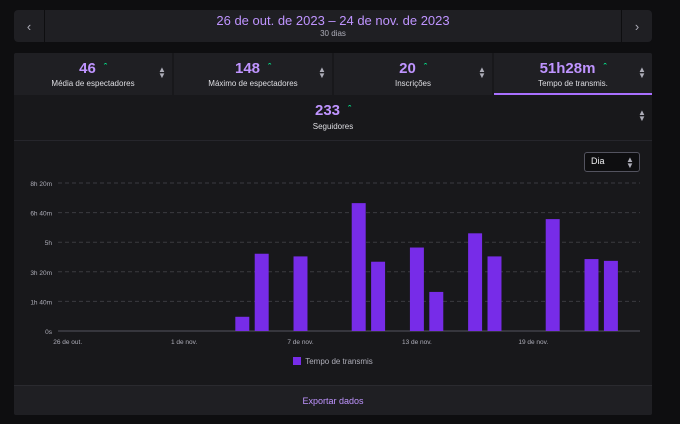 The image size is (680, 424). What do you see at coordinates (247, 68) in the screenshot?
I see `stat-value: 148` at bounding box center [247, 68].